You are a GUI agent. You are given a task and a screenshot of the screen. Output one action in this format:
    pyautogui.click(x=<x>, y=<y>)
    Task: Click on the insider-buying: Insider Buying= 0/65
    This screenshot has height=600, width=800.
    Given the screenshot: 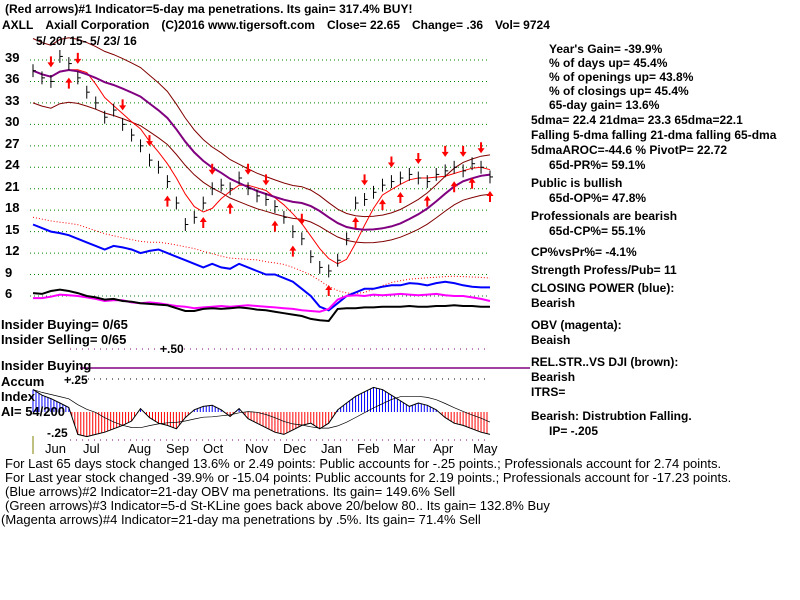 What is the action you would take?
    pyautogui.click(x=64, y=324)
    